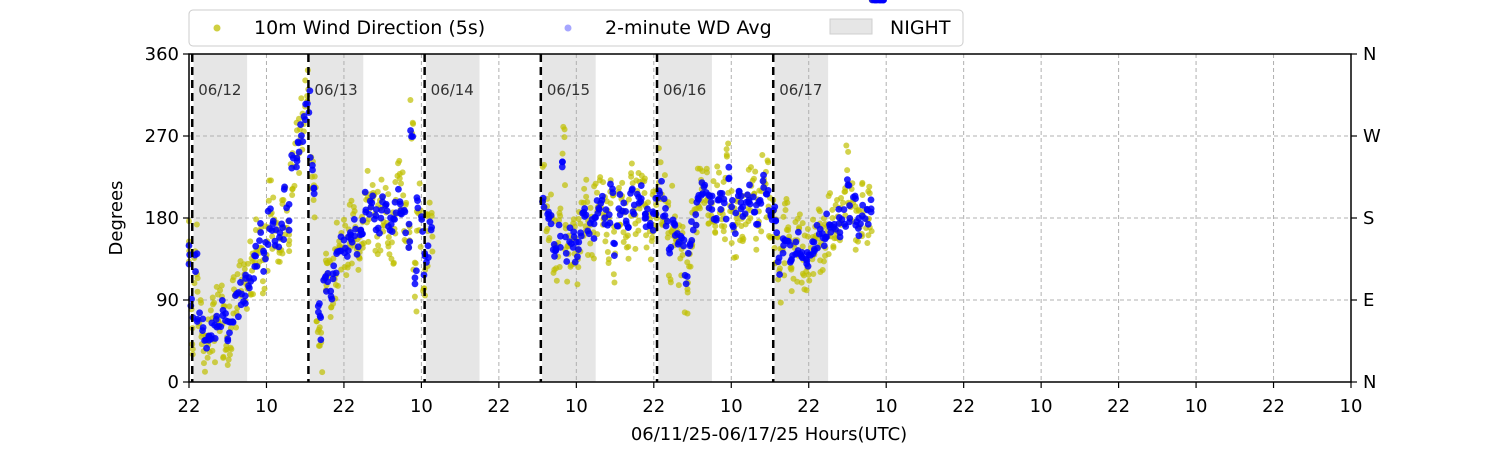 Image resolution: width=1500 pixels, height=450 pixels. Describe the element at coordinates (1368, 300) in the screenshot. I see `y-right-tick-label: E` at that location.